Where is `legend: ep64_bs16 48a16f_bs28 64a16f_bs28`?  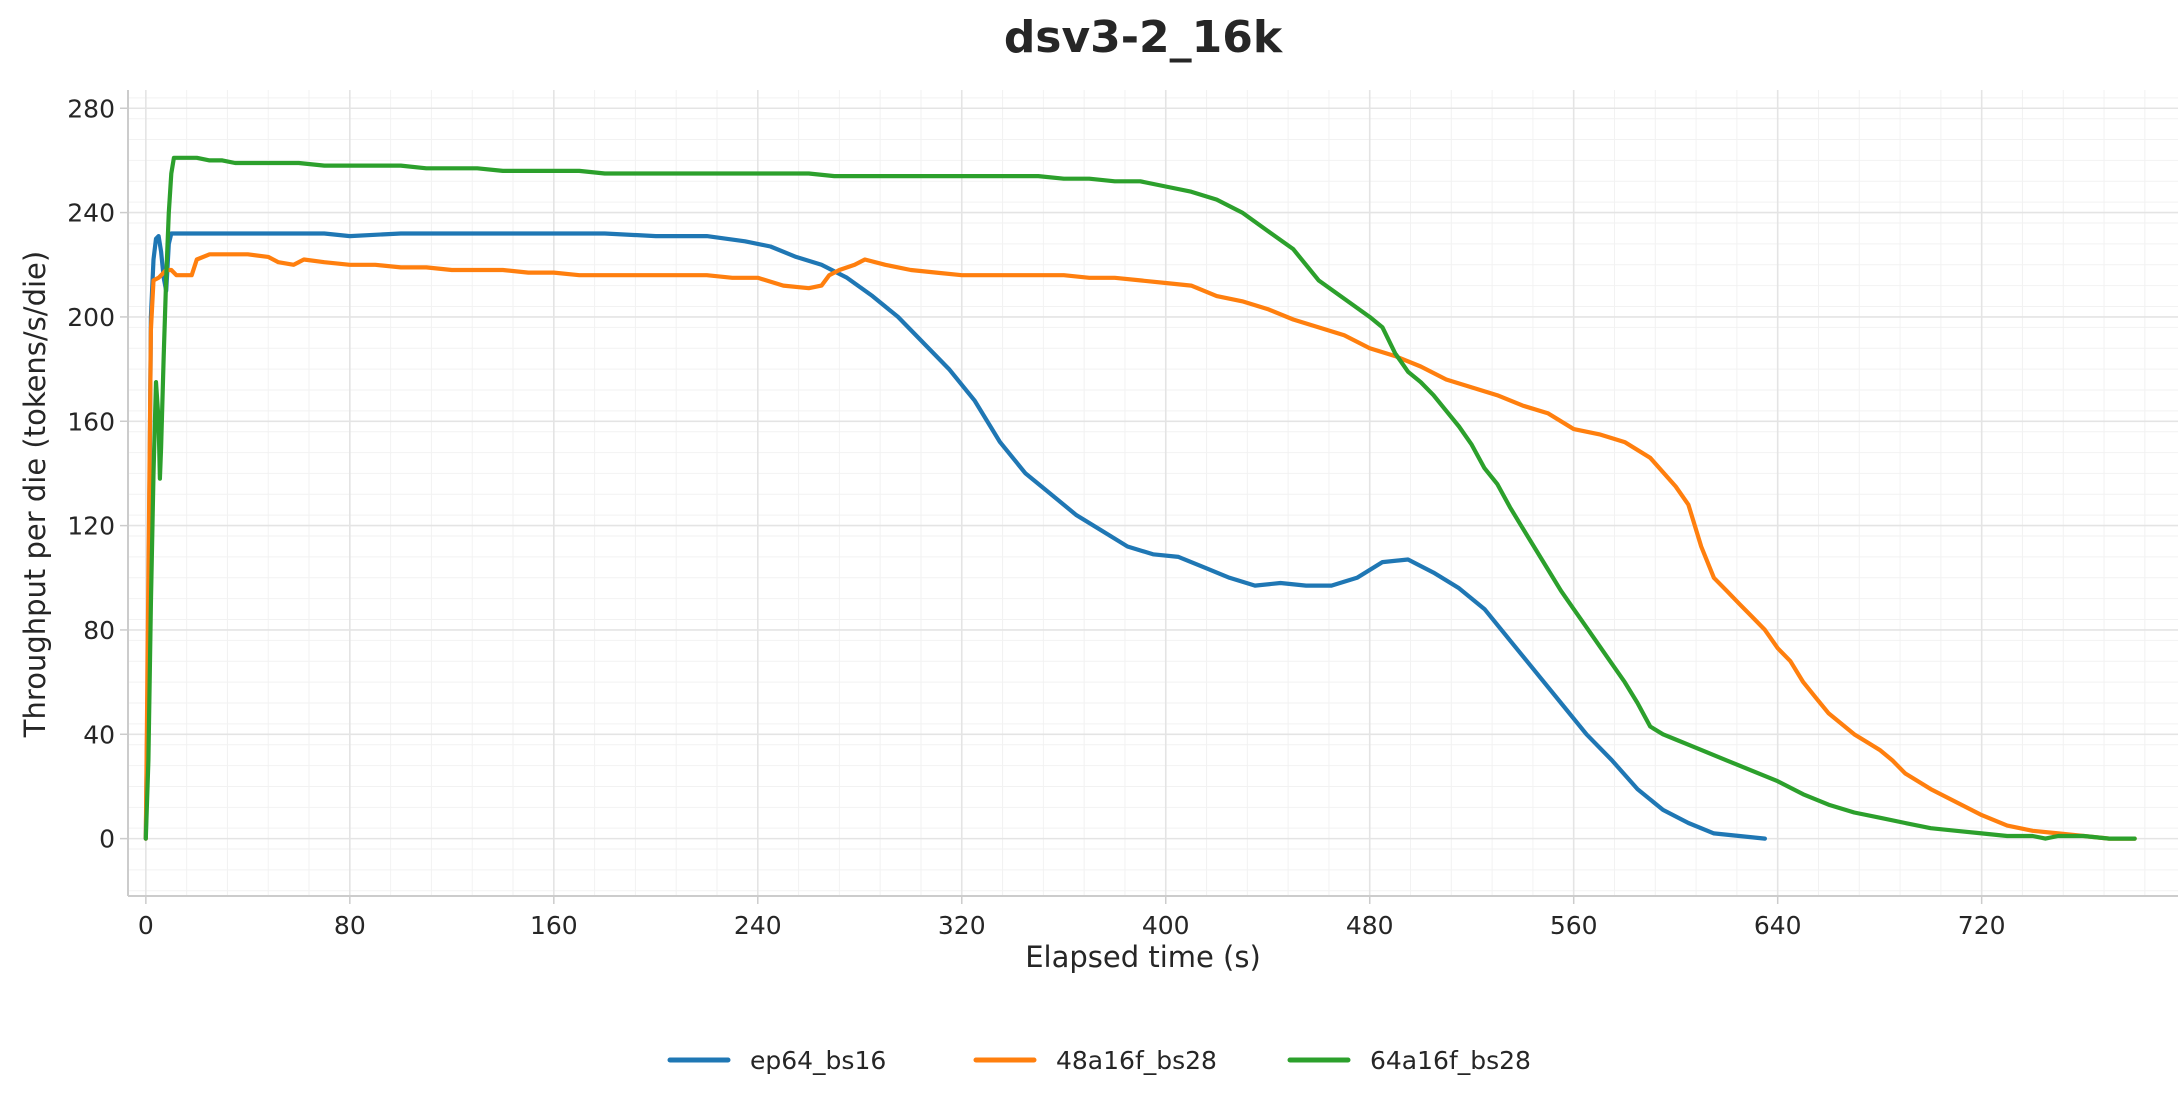
legend: ep64_bs16 48a16f_bs28 64a16f_bs28 is located at coordinates (1099, 1060).